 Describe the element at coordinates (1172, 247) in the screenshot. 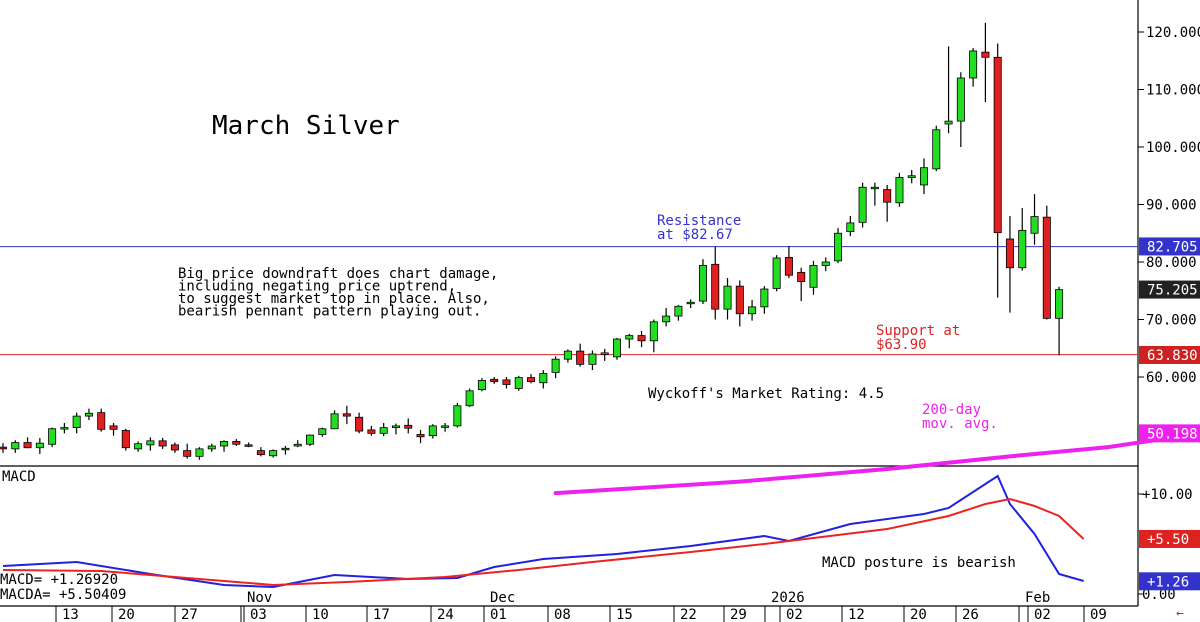

I see `price-tag-label: 82.705` at that location.